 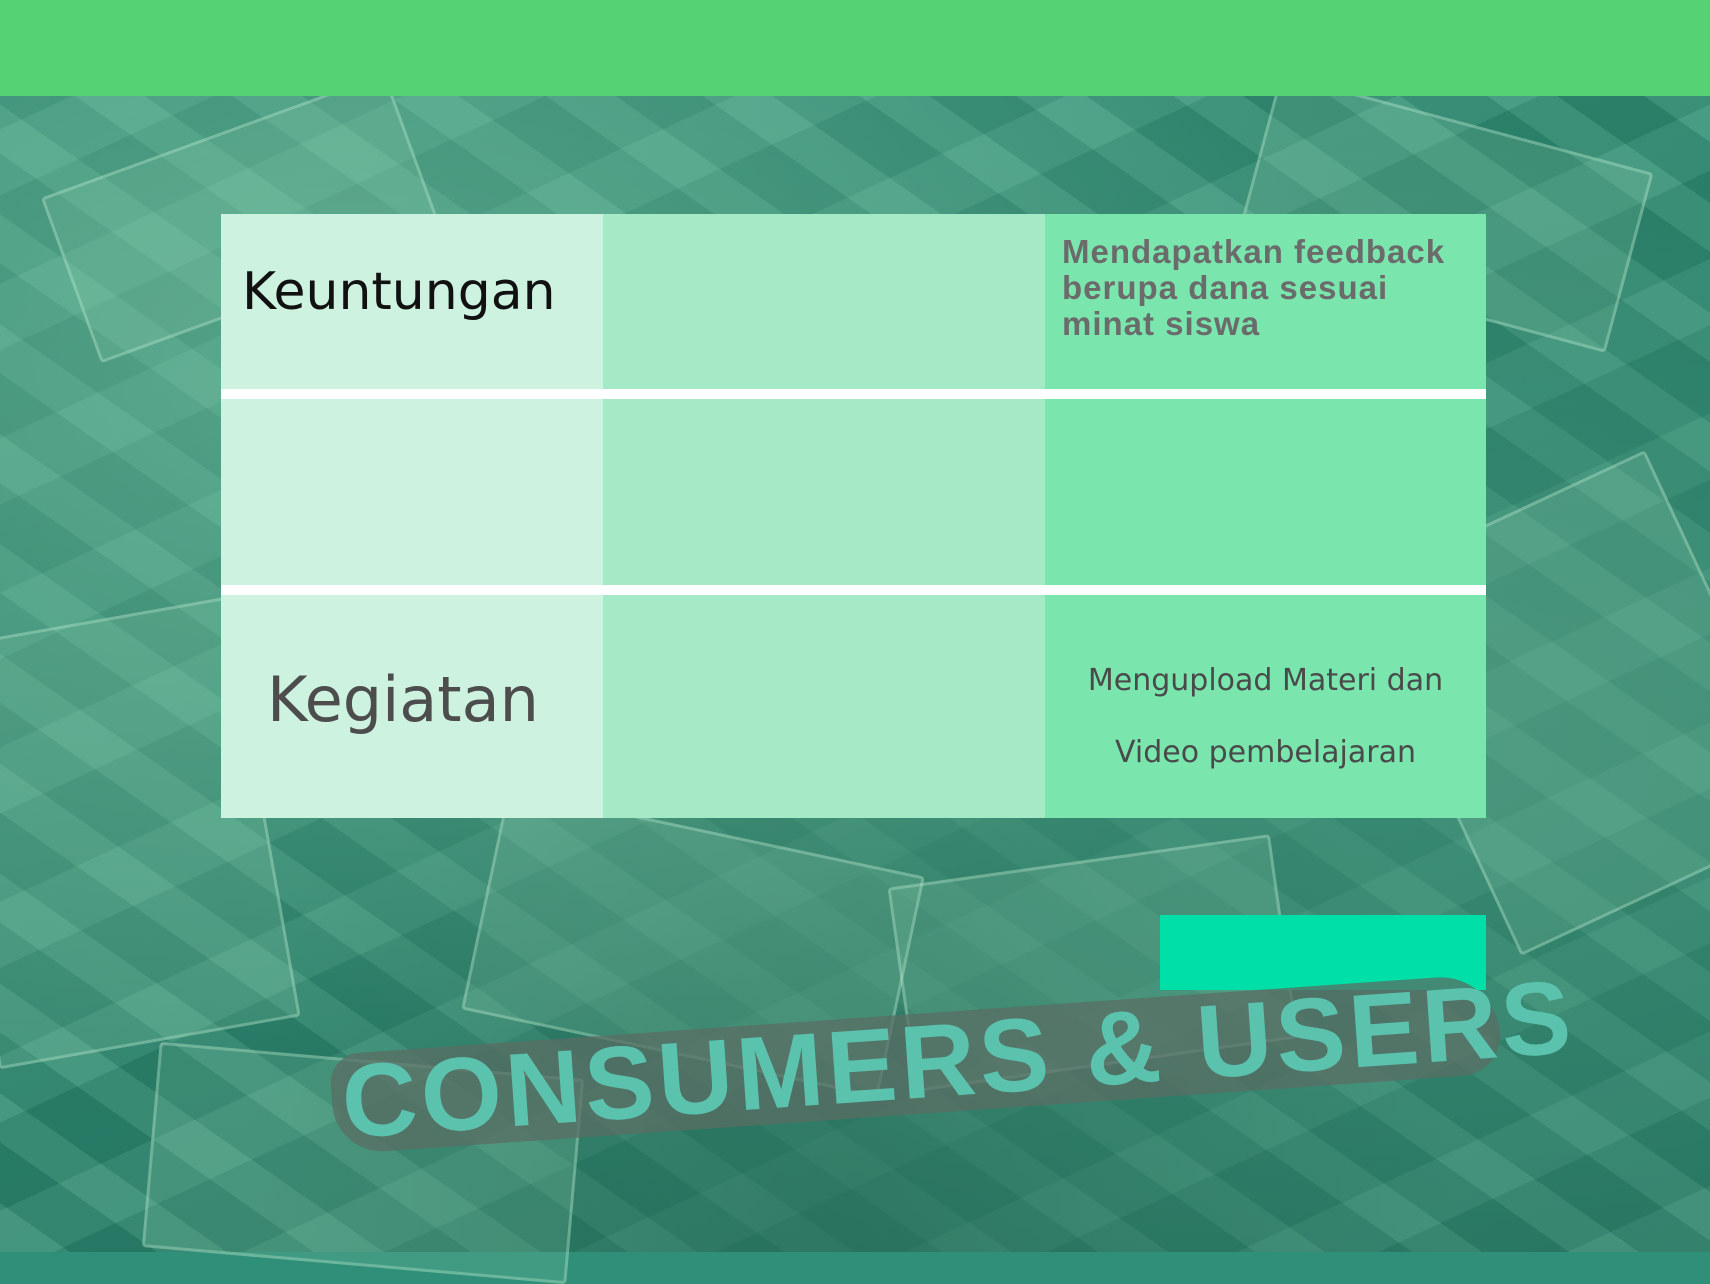 I want to click on description-line: Mengupload Materi dan, so click(x=1265, y=680).